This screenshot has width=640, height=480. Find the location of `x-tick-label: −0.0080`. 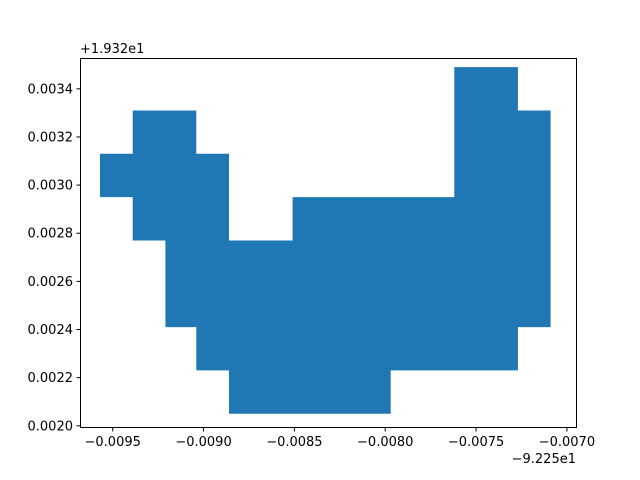

x-tick-label: −0.0080 is located at coordinates (385, 442).